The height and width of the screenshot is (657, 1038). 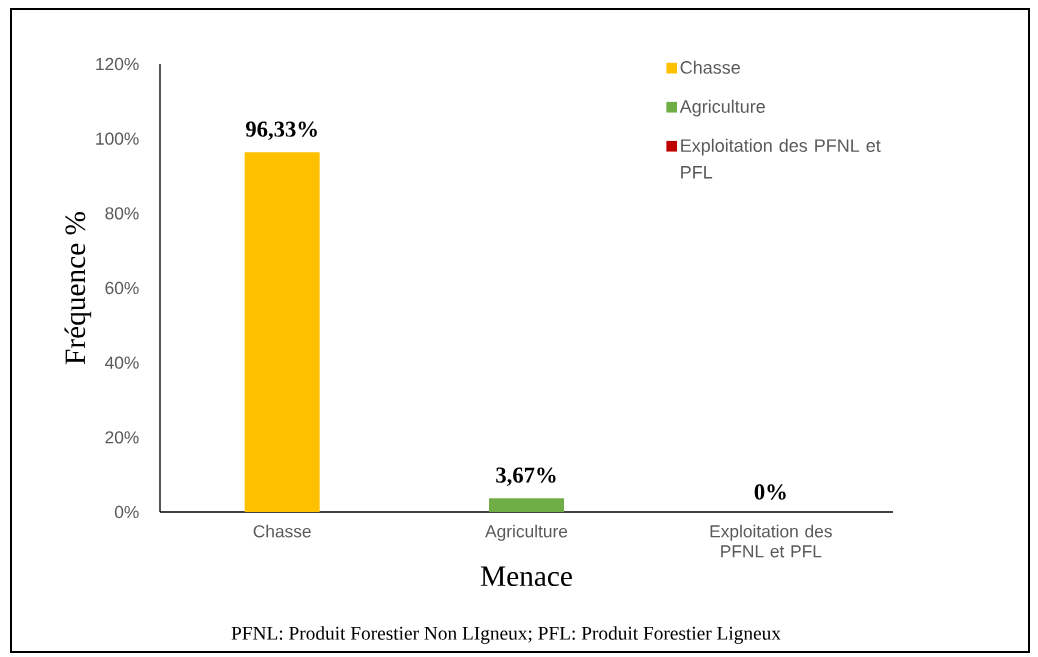 What do you see at coordinates (117, 64) in the screenshot?
I see `y-tick-label: 120%` at bounding box center [117, 64].